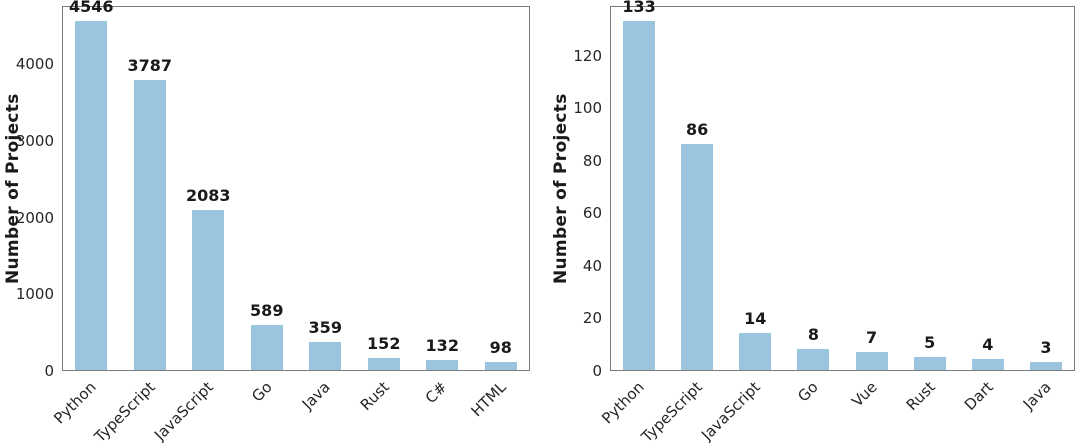 The height and width of the screenshot is (443, 1080). What do you see at coordinates (592, 213) in the screenshot?
I see `y-tick-label: 60` at bounding box center [592, 213].